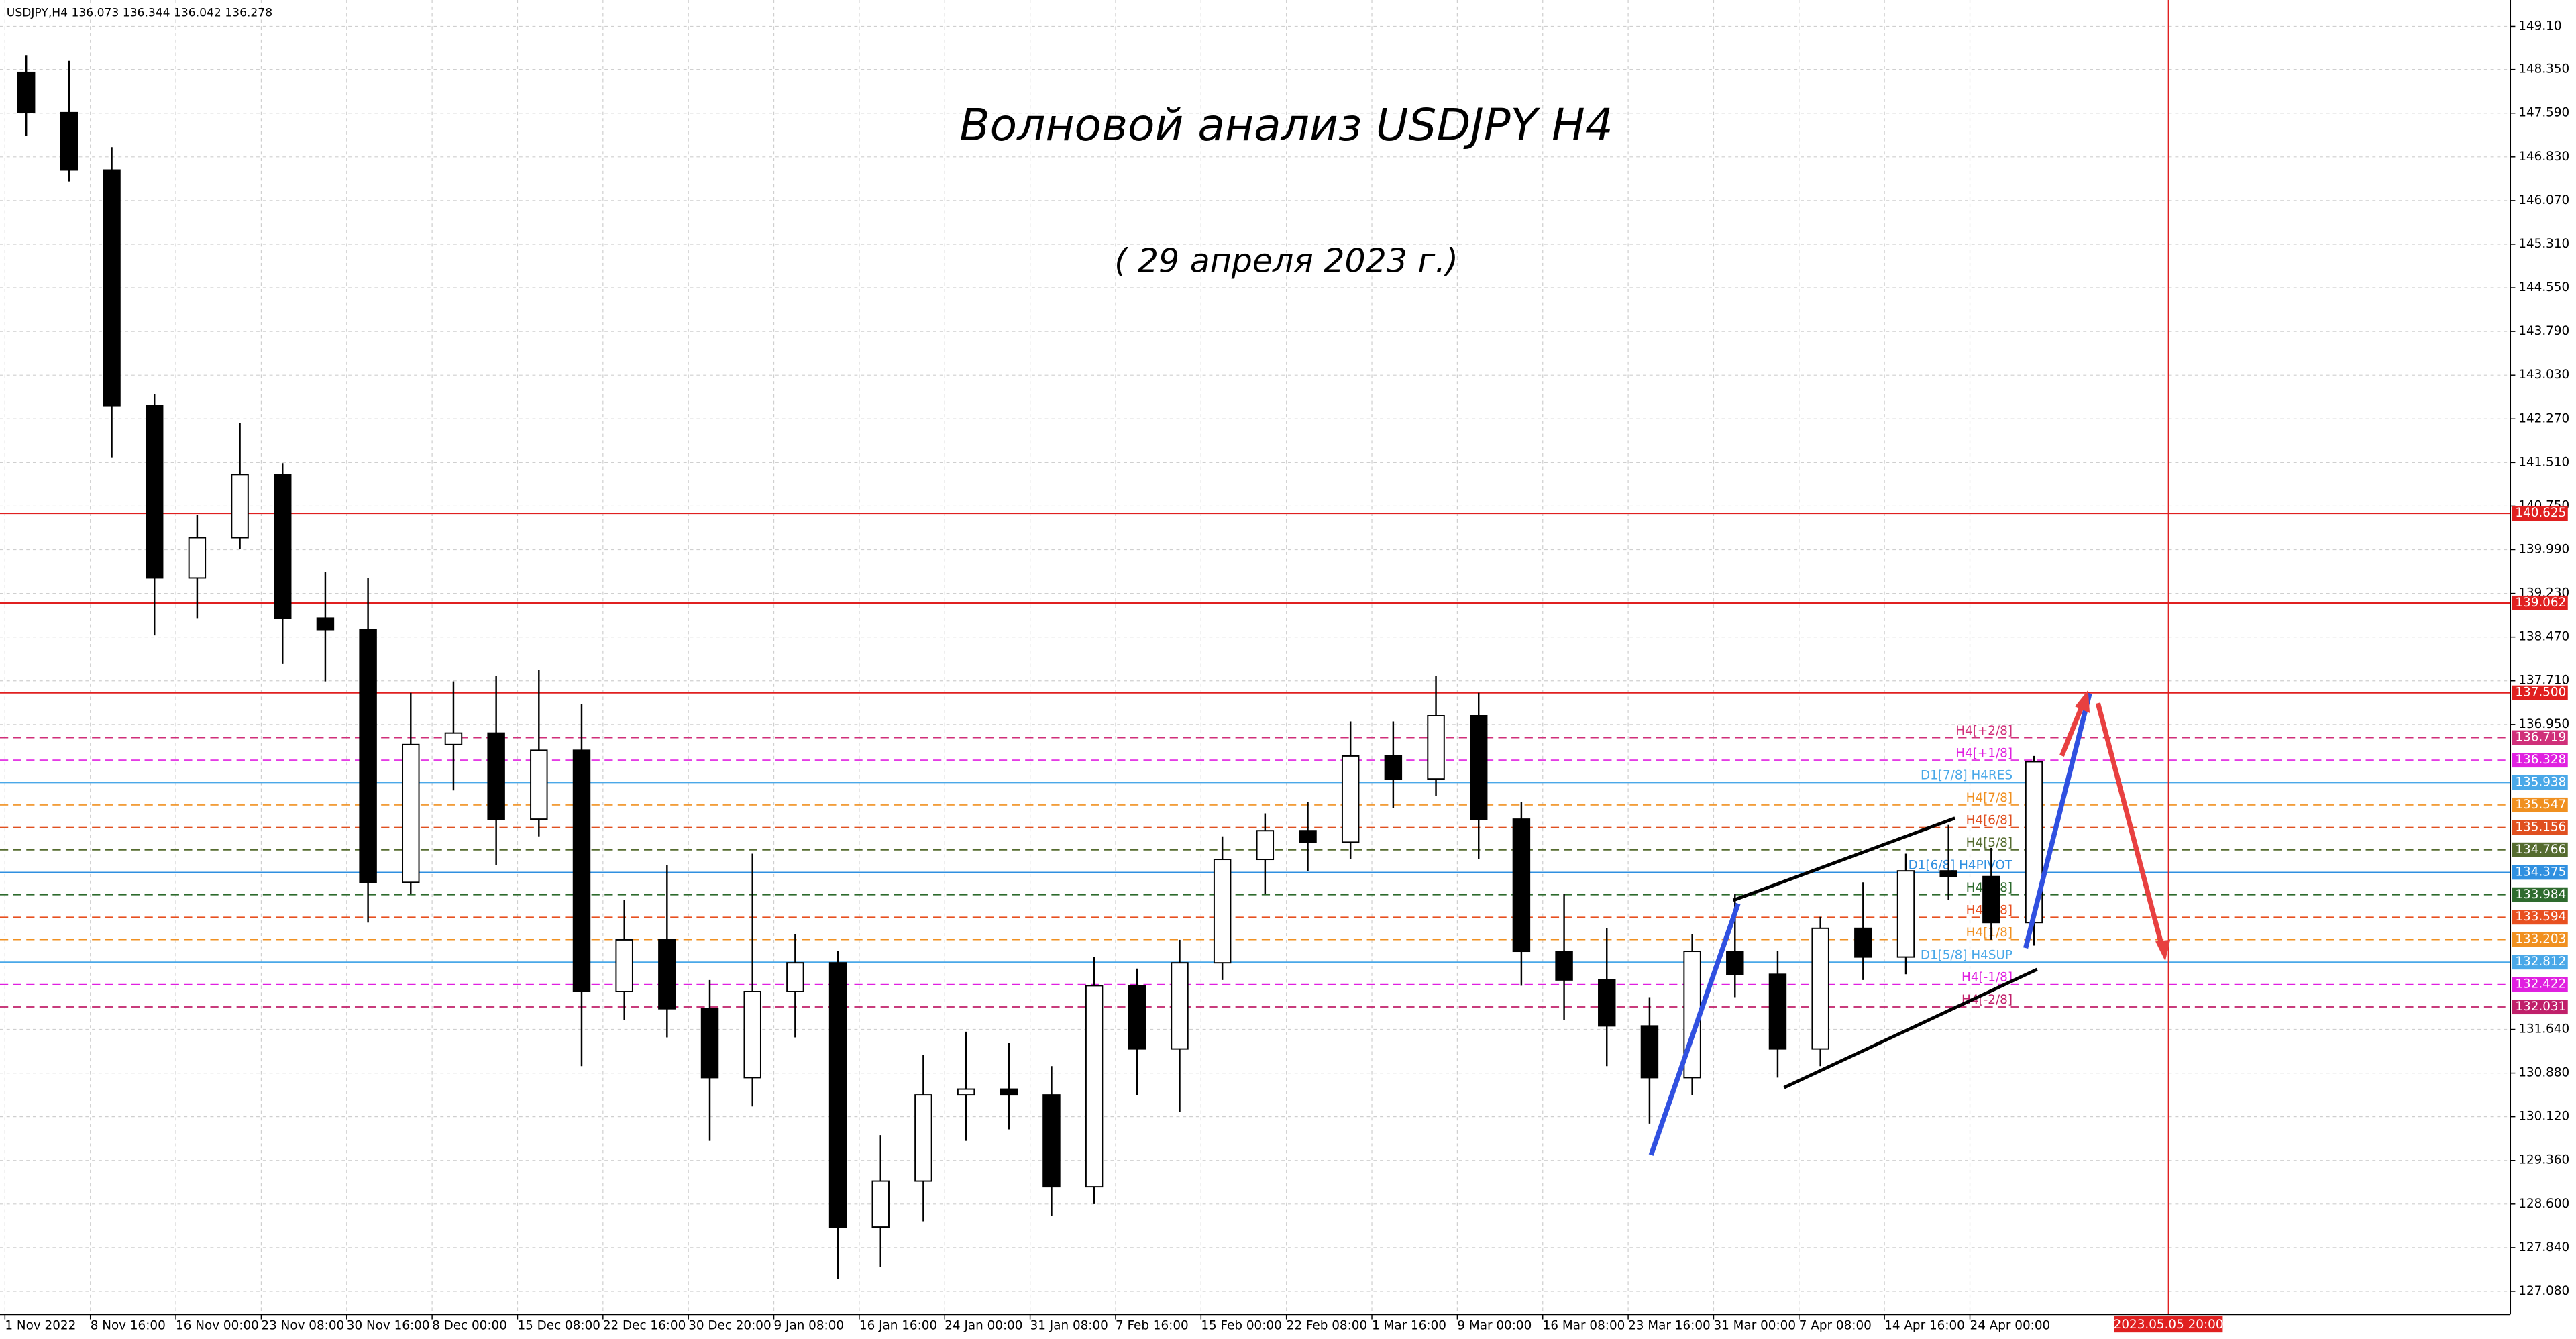  What do you see at coordinates (2543, 724) in the screenshot?
I see `y-tick-label: 136.950` at bounding box center [2543, 724].